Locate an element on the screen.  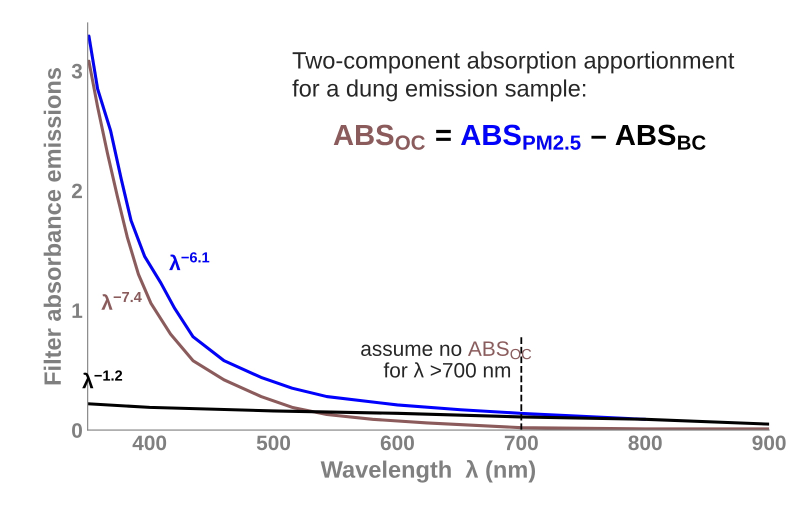
text: ABS$_{OC}$ is located at coordinates (379, 137).